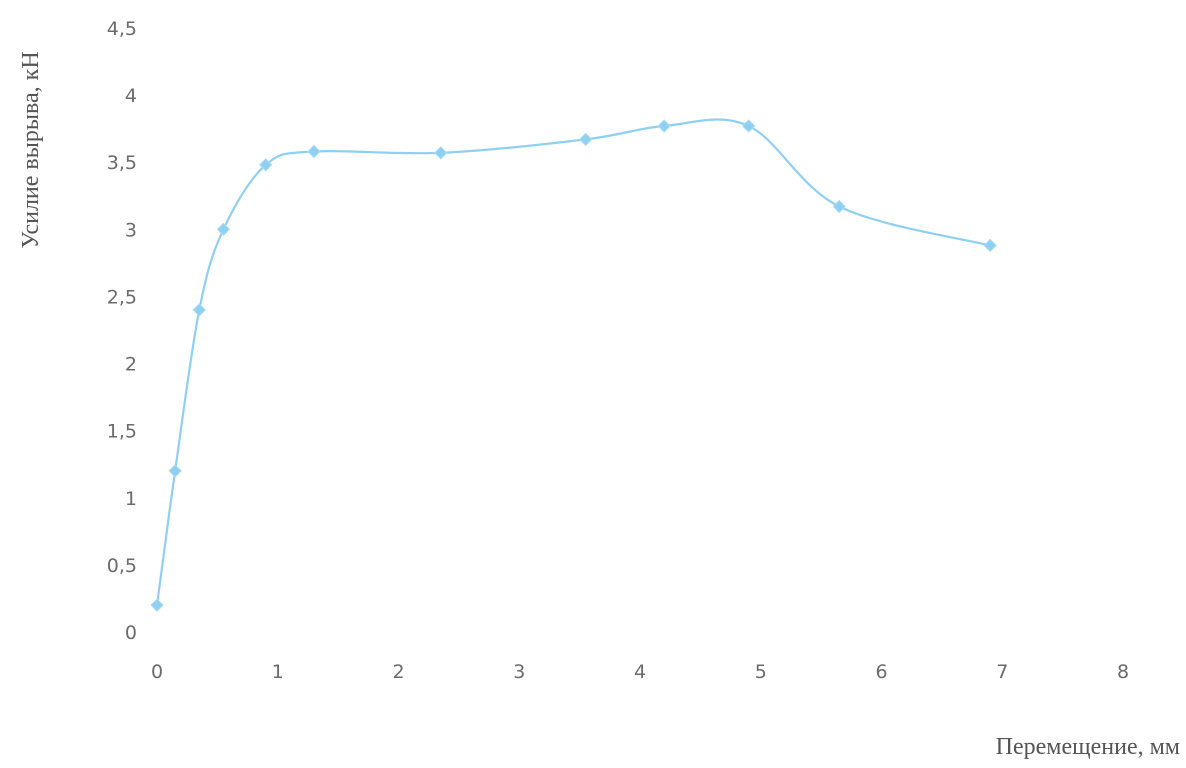 This screenshot has width=1186, height=768. Describe the element at coordinates (278, 672) in the screenshot. I see `x-tick-label: 1` at that location.